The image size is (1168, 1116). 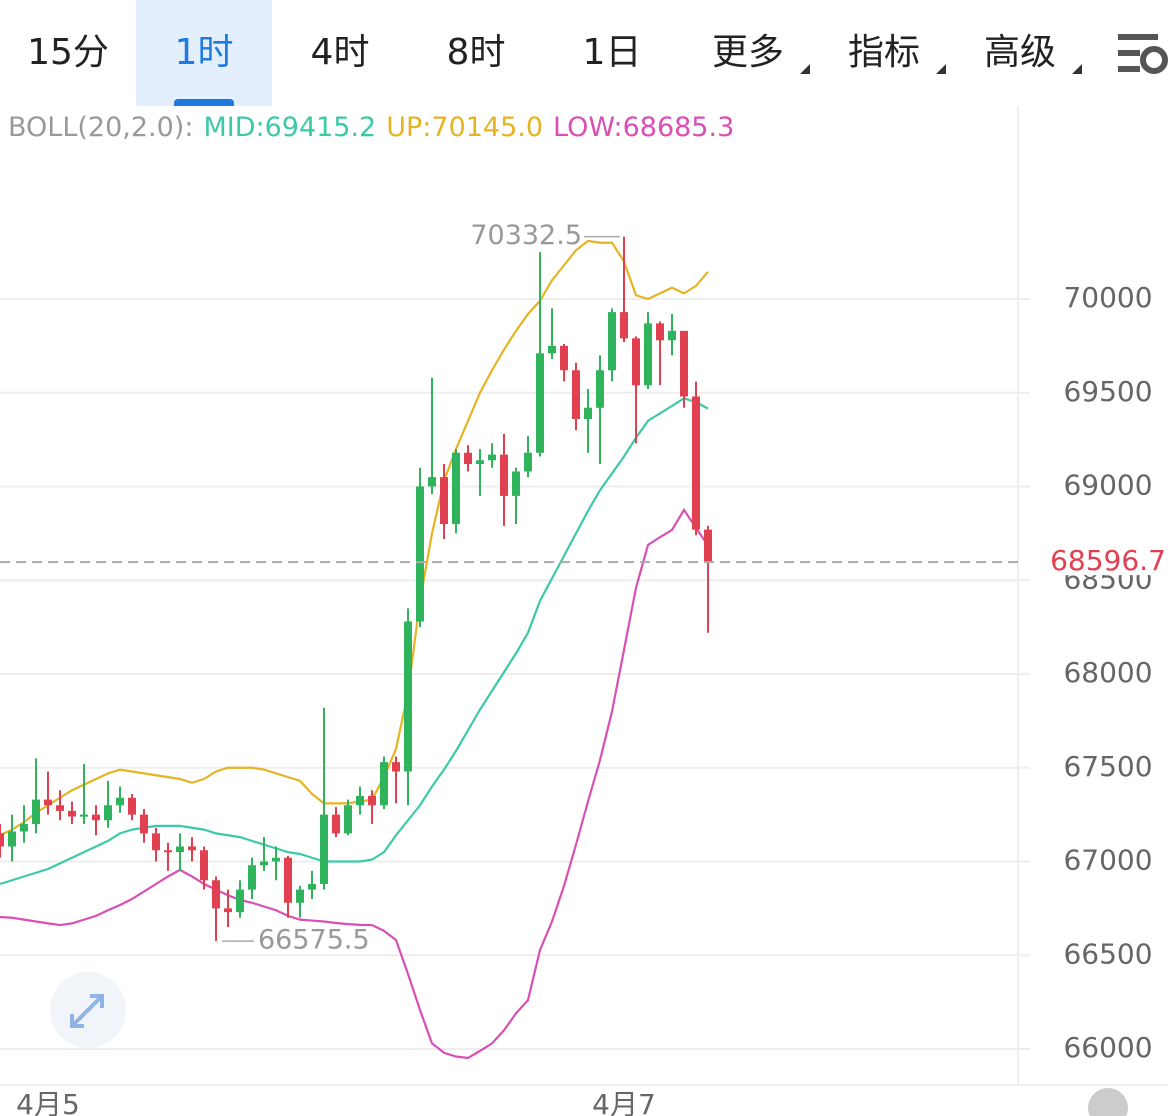 I want to click on y-tick-label: 70000, so click(x=1107, y=297).